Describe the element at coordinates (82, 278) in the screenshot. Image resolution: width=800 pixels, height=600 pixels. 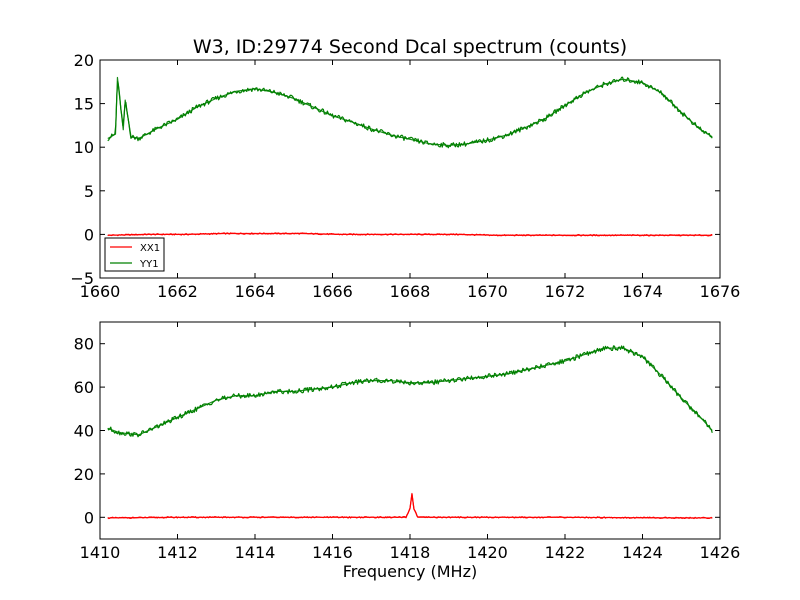
I see `top-ytick-label: −5` at that location.